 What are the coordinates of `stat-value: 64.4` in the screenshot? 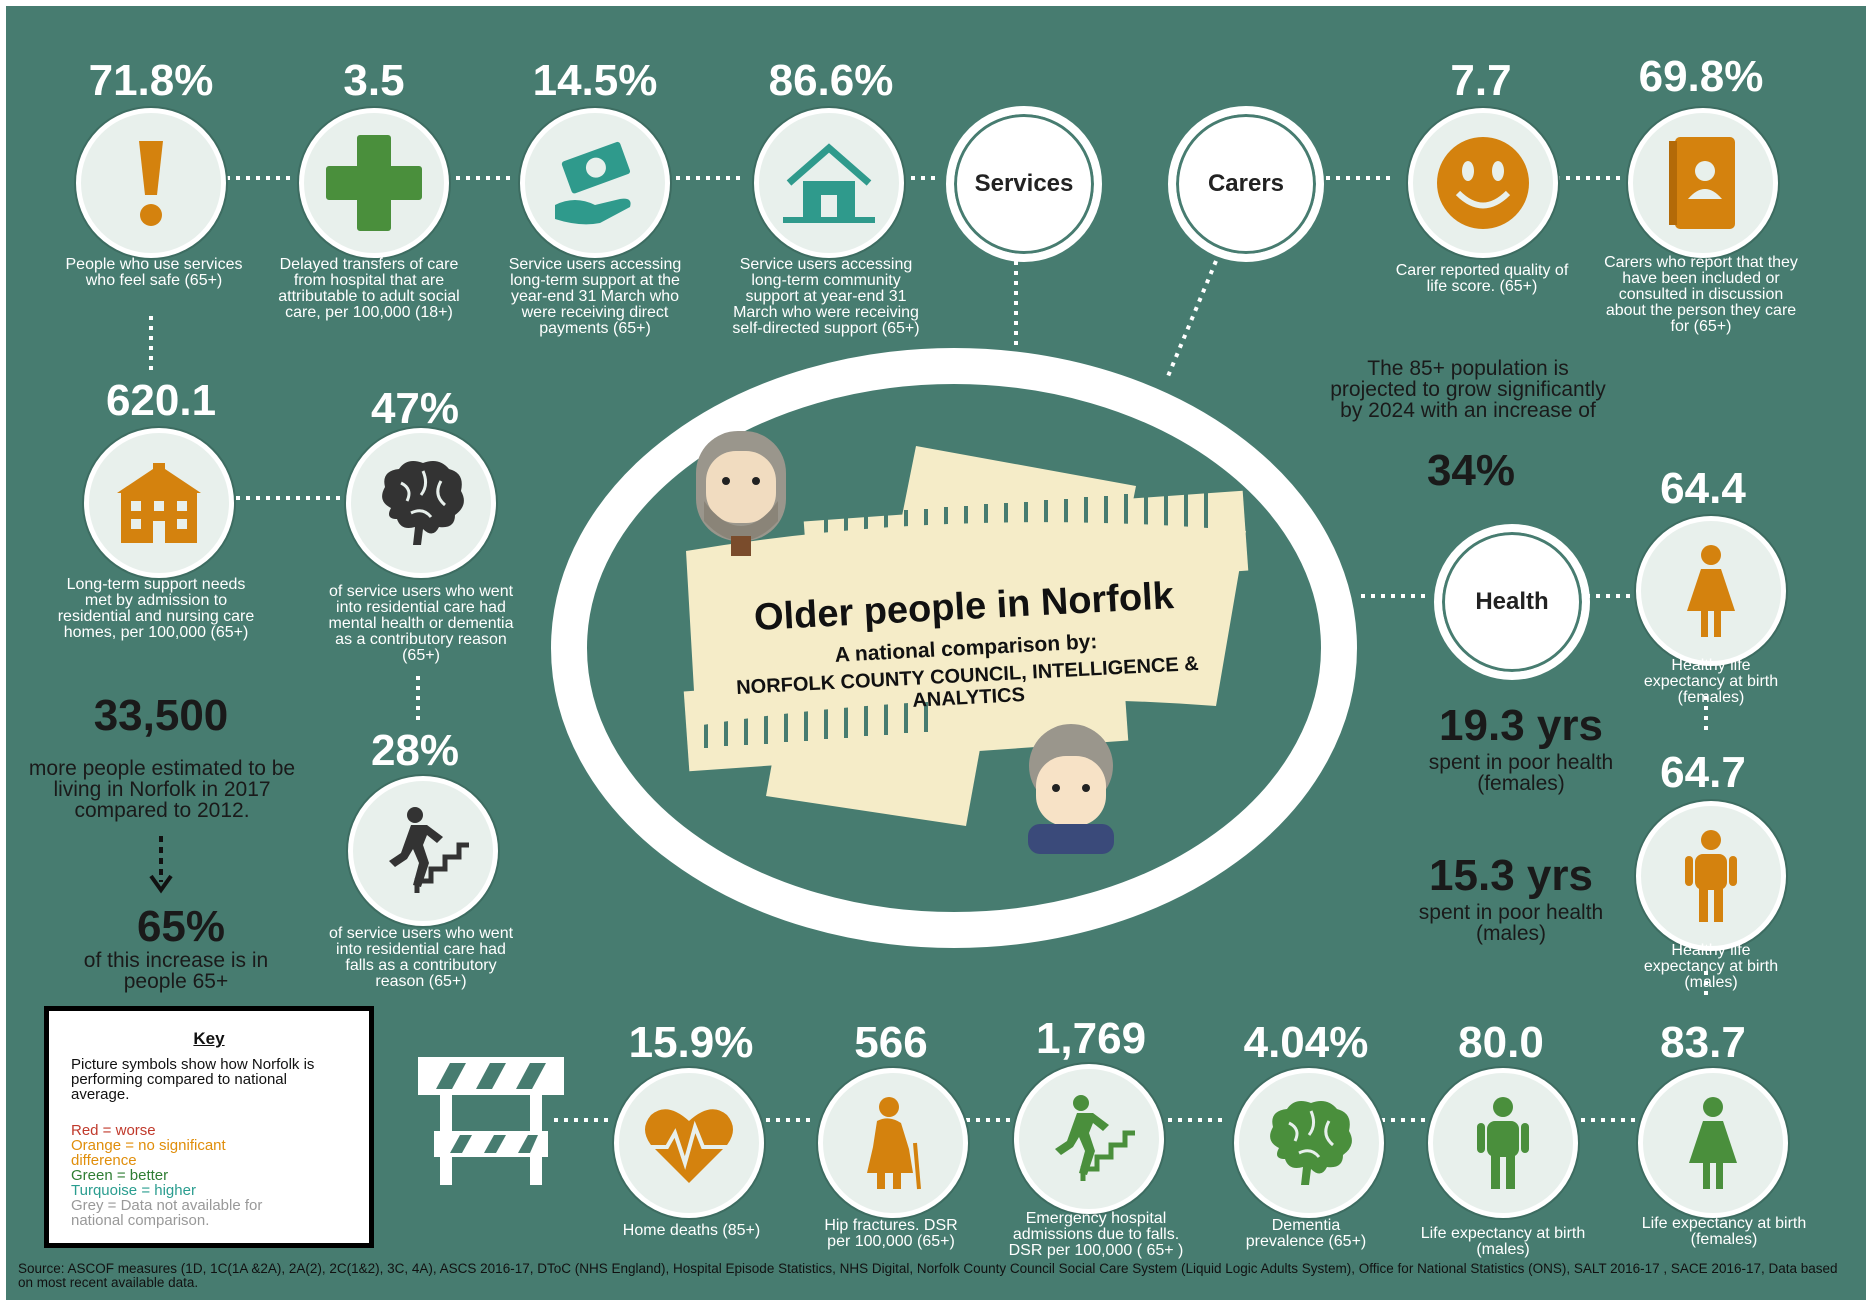 It's located at (1703, 488).